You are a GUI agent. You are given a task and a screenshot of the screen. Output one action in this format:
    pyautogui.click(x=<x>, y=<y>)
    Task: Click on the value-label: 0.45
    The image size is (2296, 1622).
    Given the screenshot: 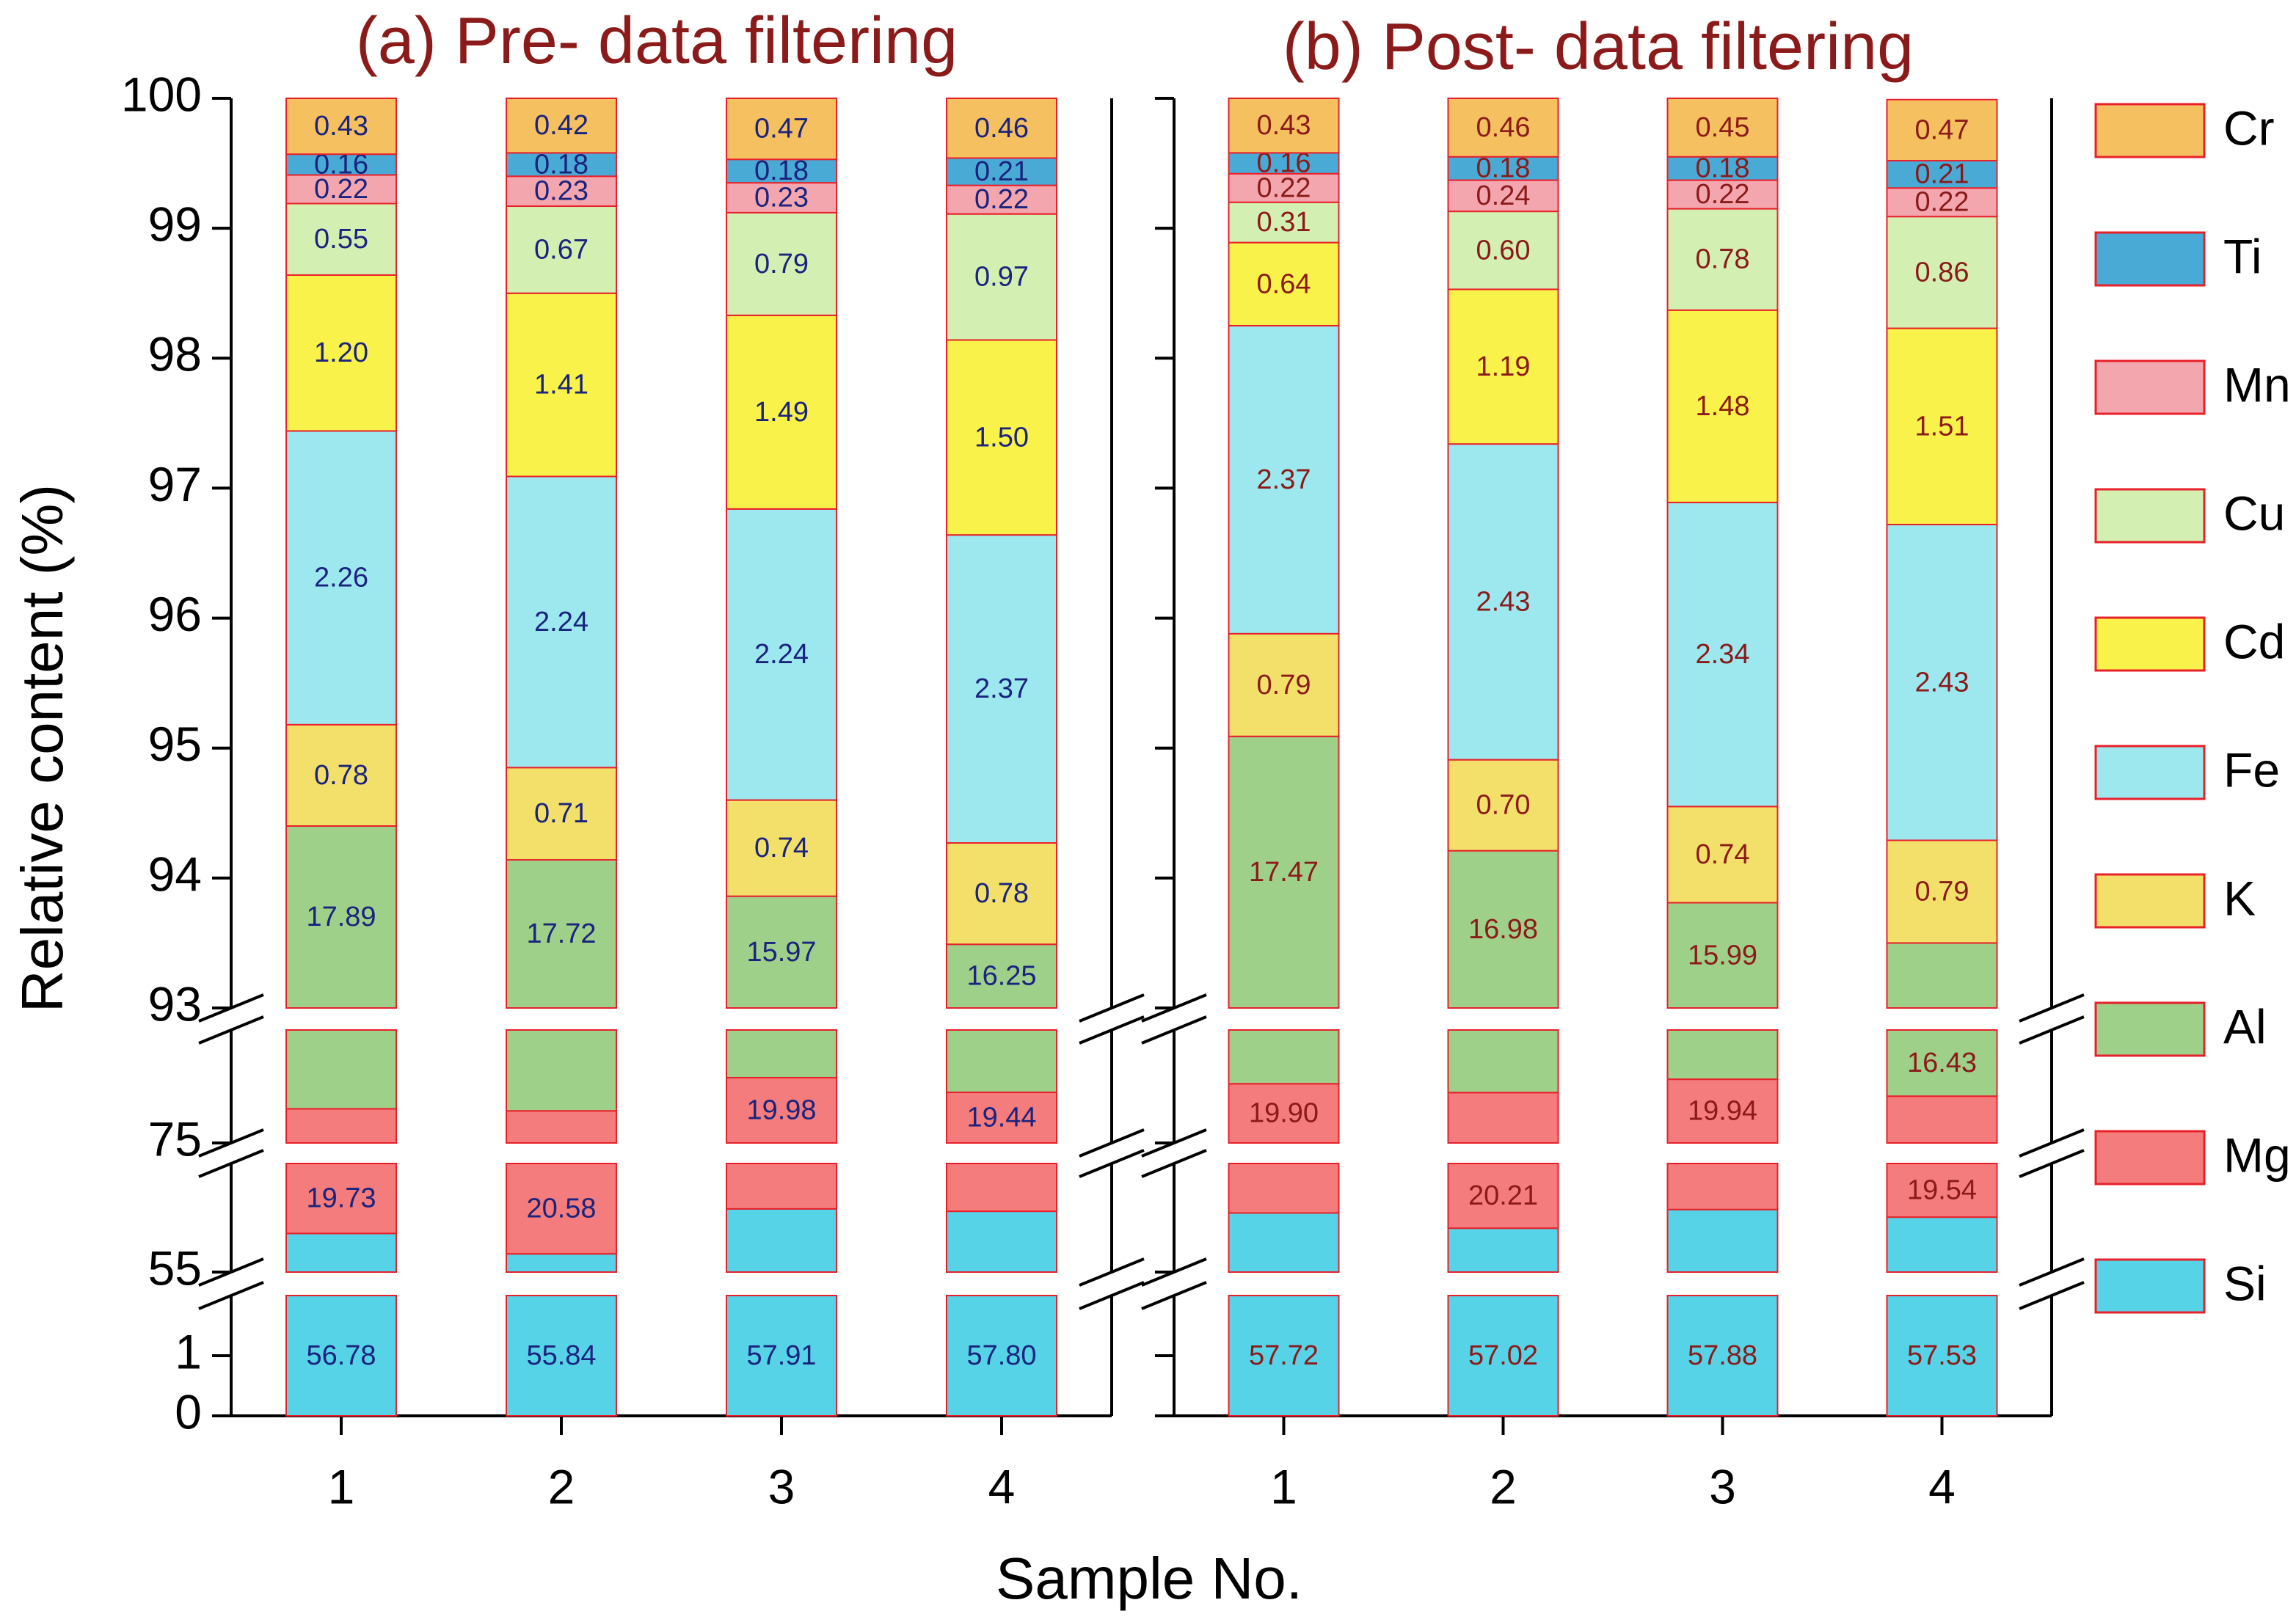 What is the action you would take?
    pyautogui.click(x=1723, y=127)
    